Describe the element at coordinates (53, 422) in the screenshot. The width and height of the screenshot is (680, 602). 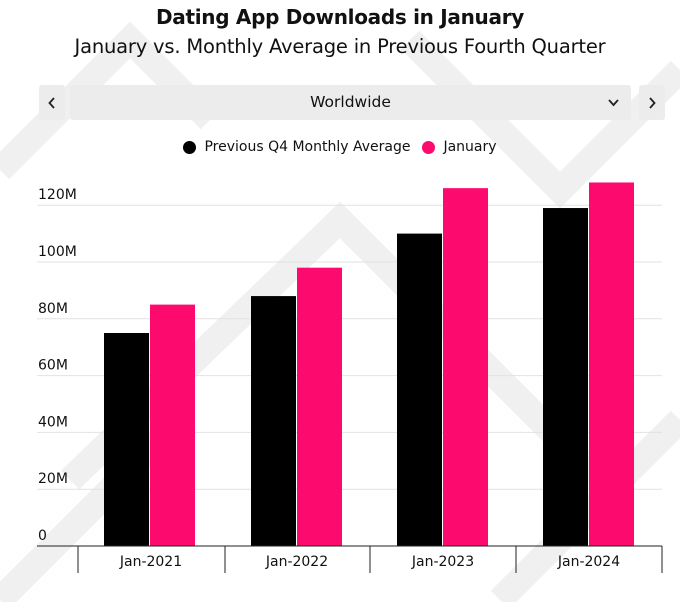
I see `y-tick-label: 40M` at that location.